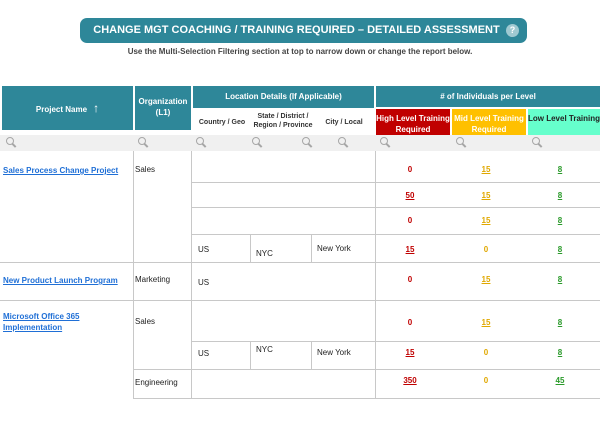 This screenshot has width=600, height=425. What do you see at coordinates (61, 170) in the screenshot?
I see `project-link: Sales Process Change Project` at bounding box center [61, 170].